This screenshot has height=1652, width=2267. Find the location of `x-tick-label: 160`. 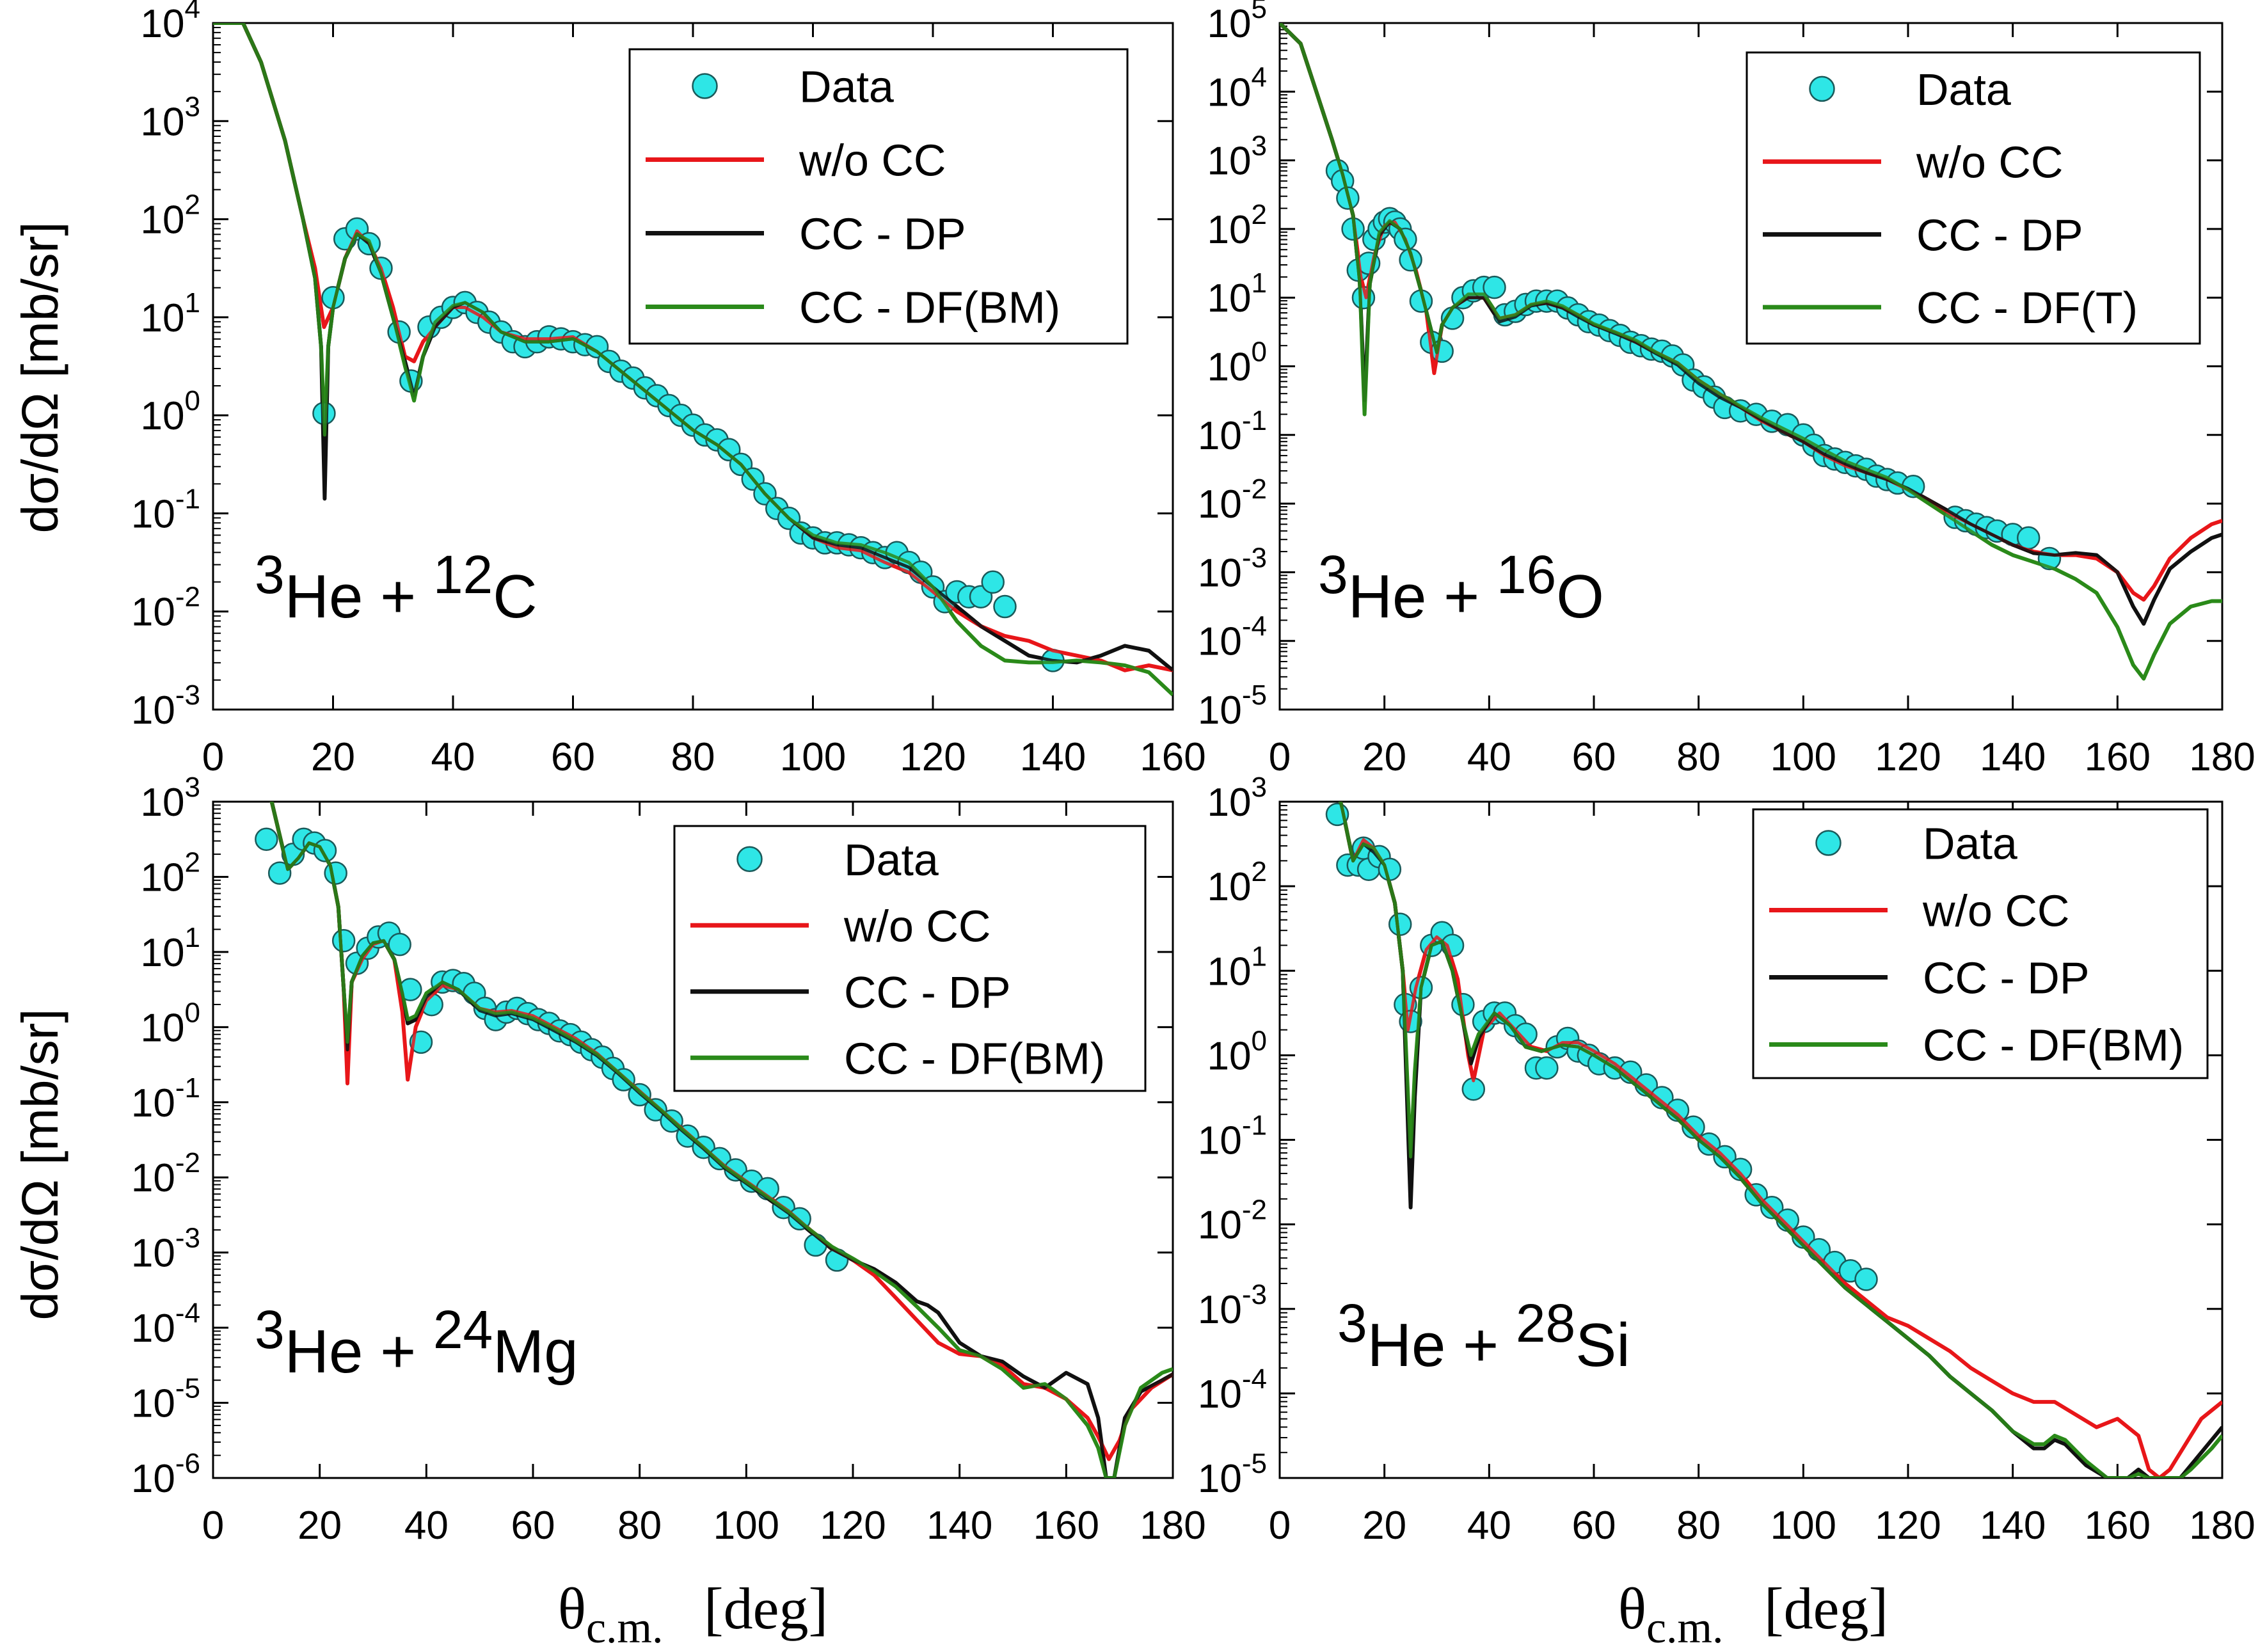

x-tick-label: 160 is located at coordinates (2118, 1526).